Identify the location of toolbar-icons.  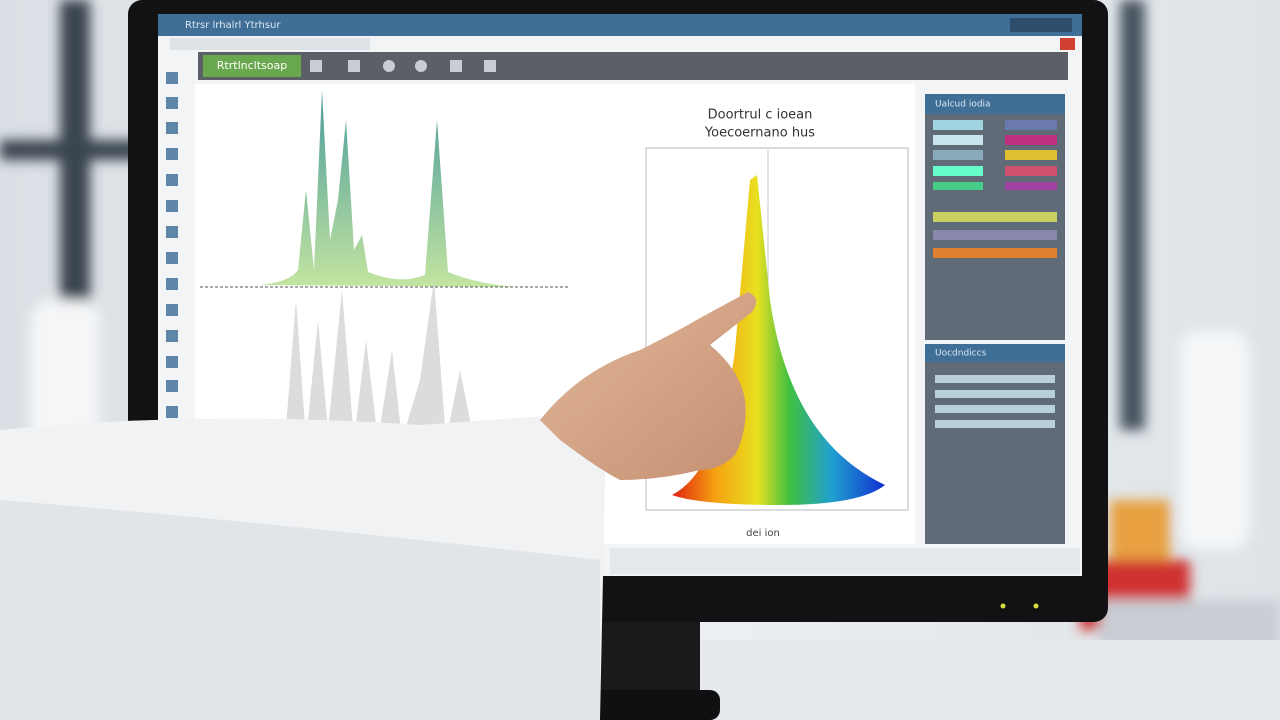
(403, 66).